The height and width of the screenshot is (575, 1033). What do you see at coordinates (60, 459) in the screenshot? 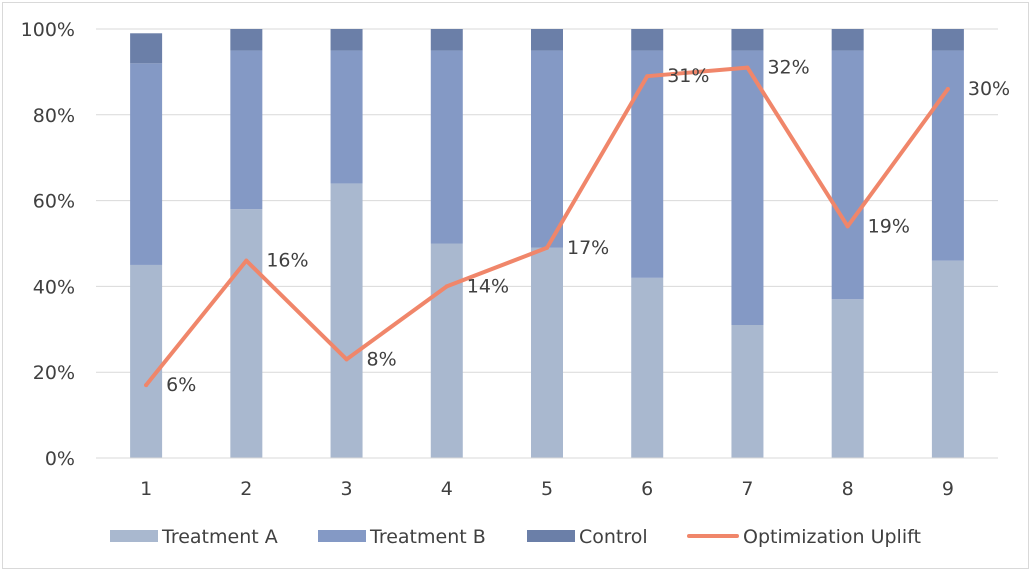
I see `y-tick-label: 0%` at bounding box center [60, 459].